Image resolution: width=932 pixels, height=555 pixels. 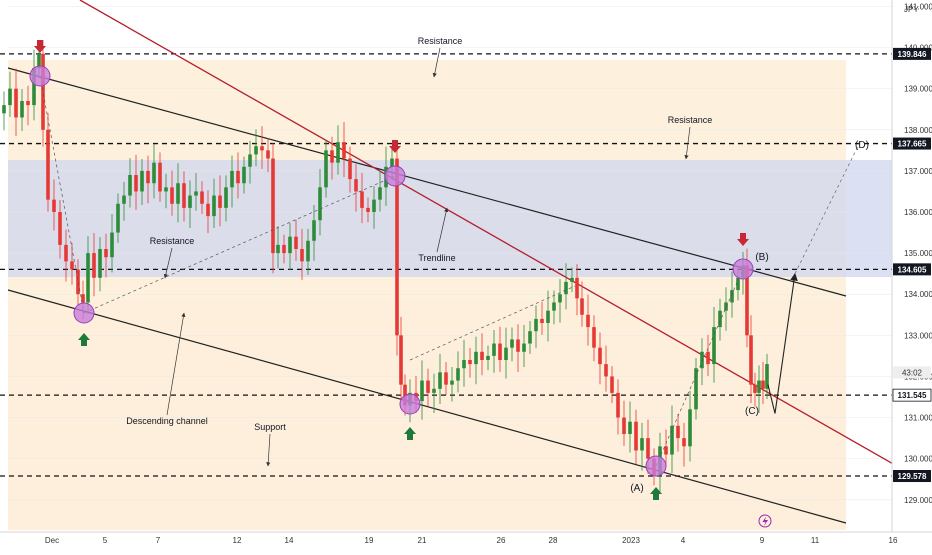 I want to click on time-axis, so click(x=466, y=541).